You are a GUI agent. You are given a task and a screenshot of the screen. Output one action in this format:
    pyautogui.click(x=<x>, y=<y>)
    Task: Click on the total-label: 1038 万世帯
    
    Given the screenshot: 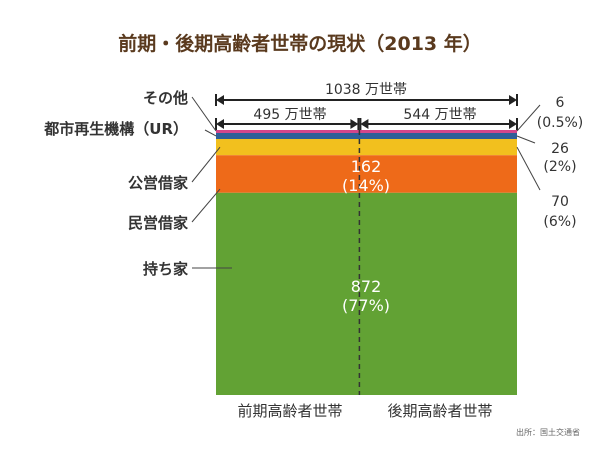 What is the action you would take?
    pyautogui.click(x=366, y=90)
    